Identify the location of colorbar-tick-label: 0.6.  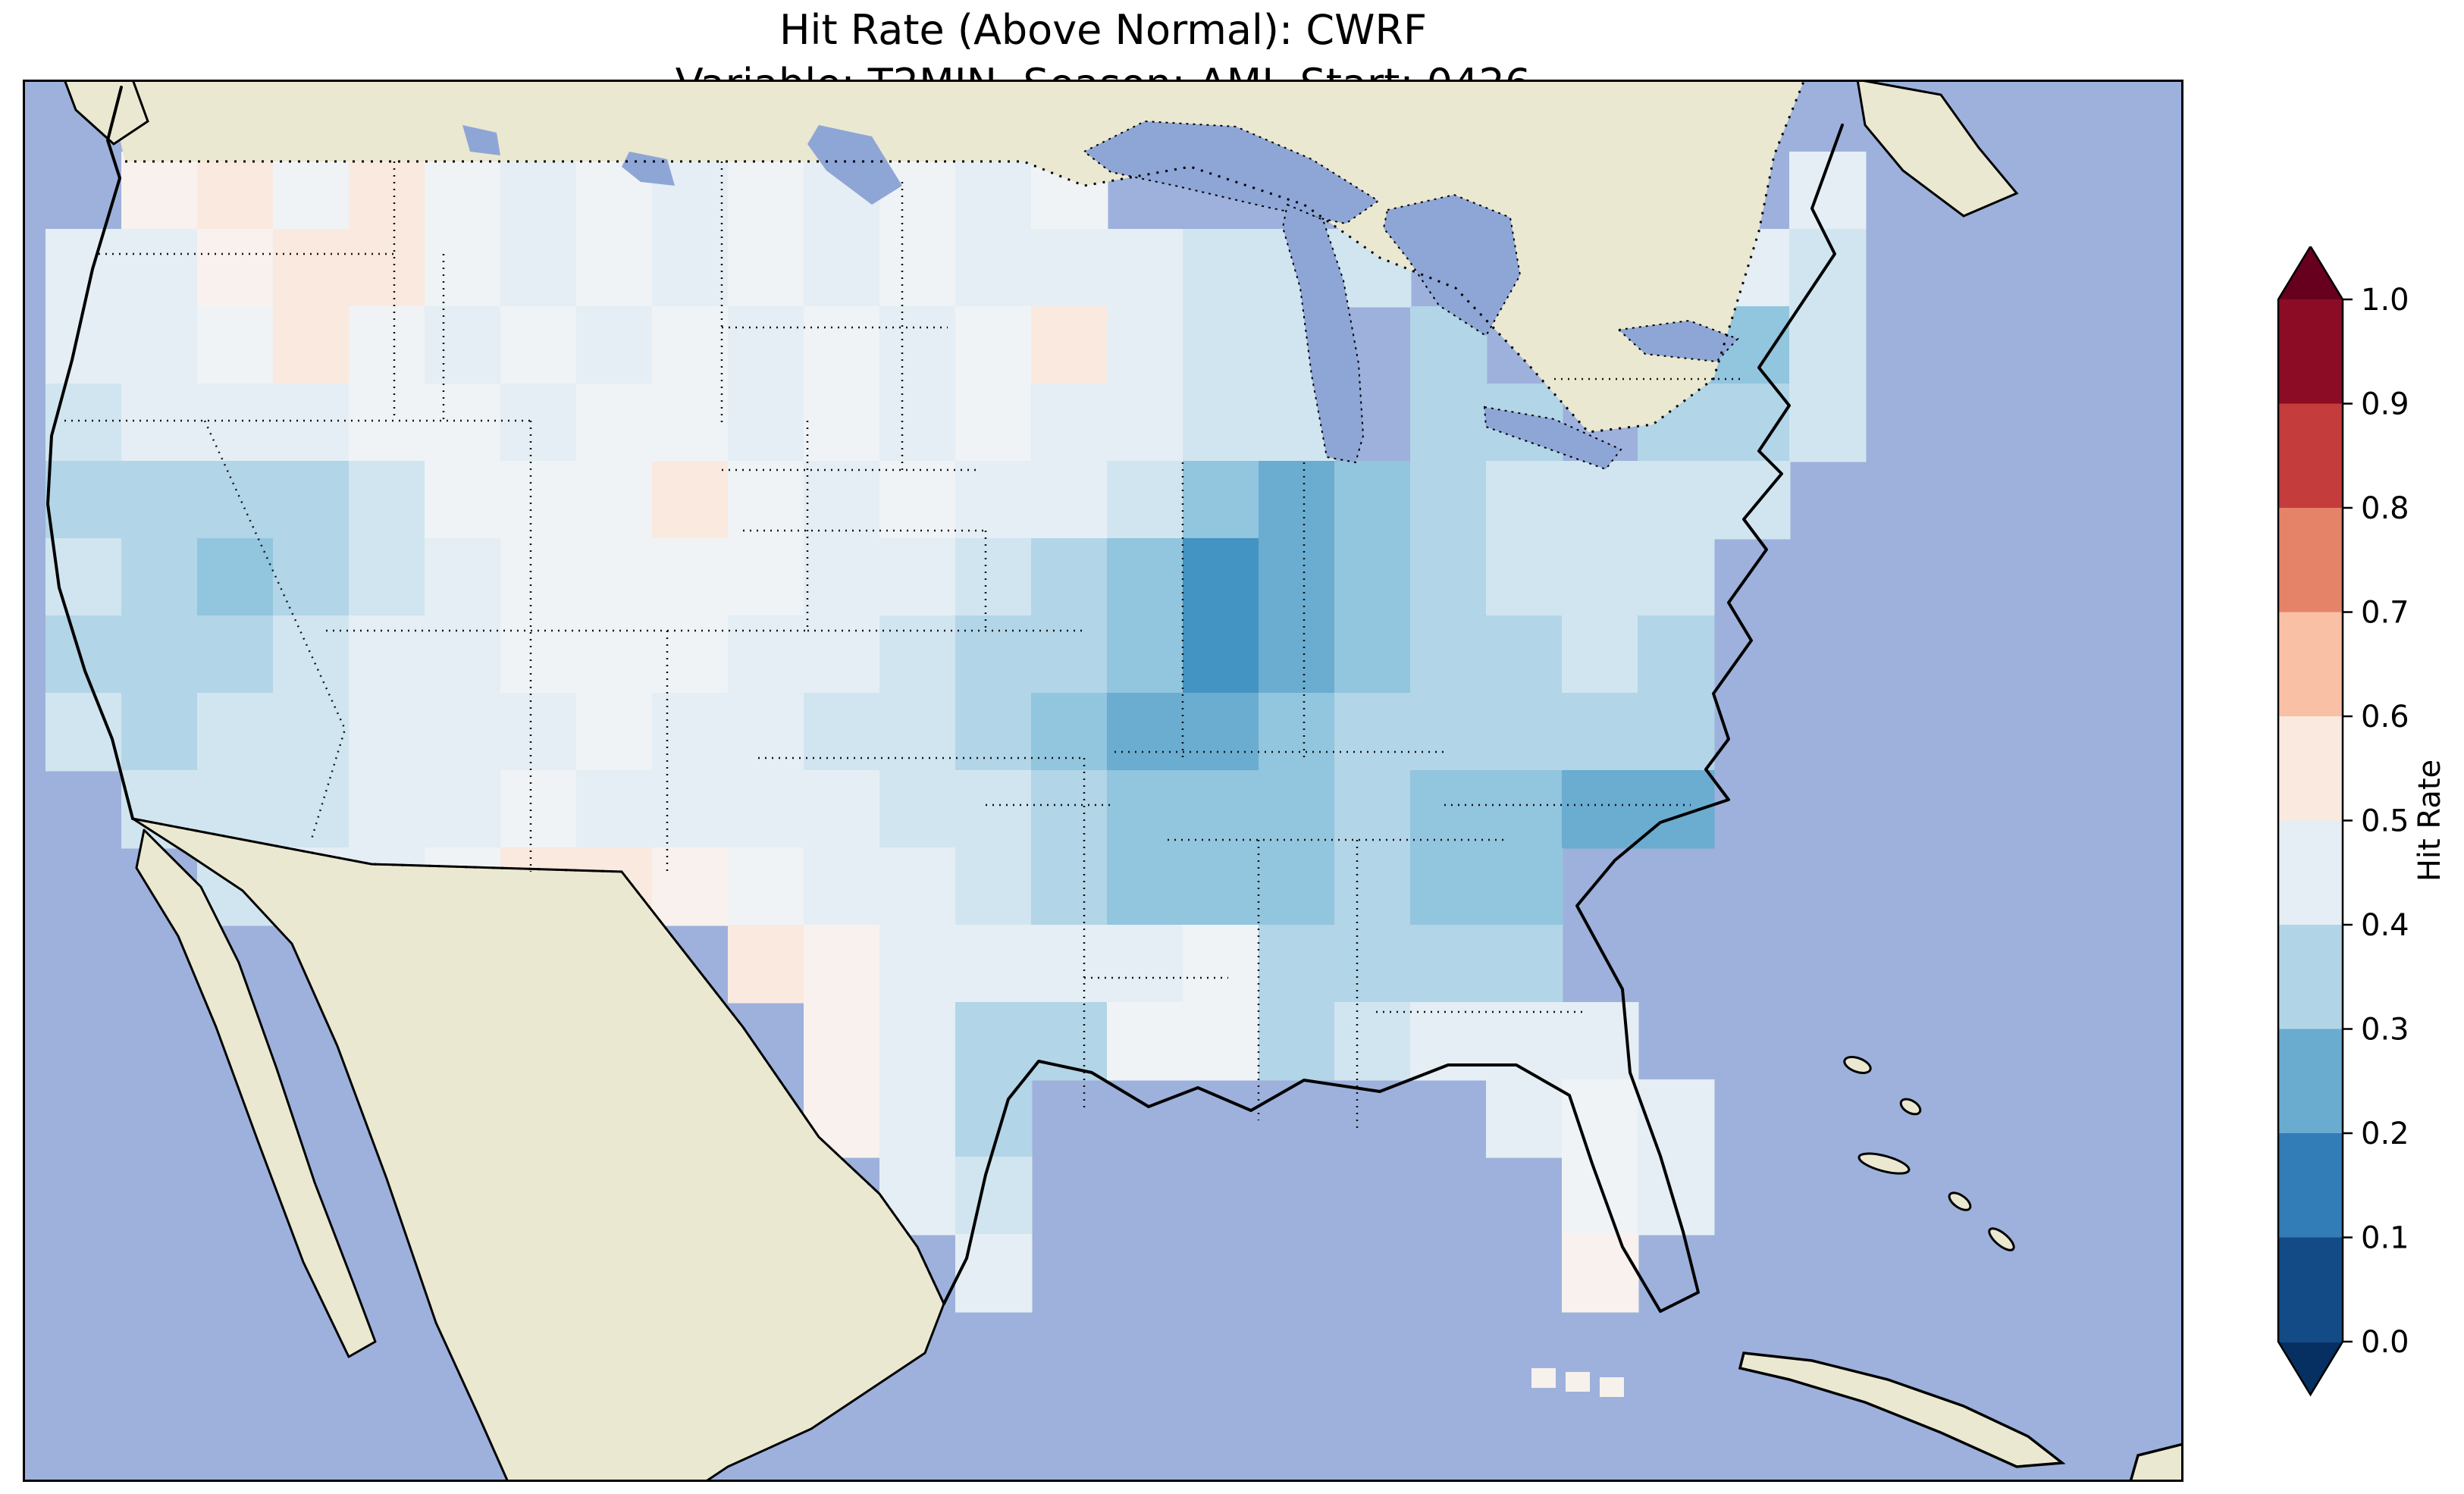
(2385, 717).